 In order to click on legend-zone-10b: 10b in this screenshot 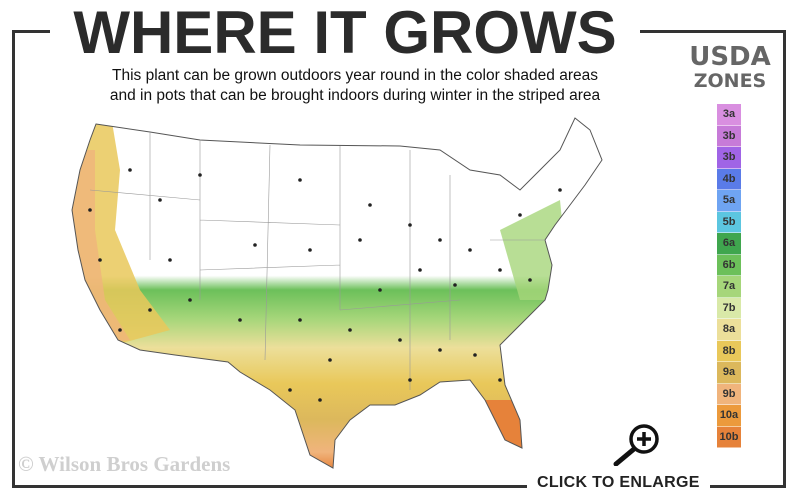, I will do `click(729, 437)`.